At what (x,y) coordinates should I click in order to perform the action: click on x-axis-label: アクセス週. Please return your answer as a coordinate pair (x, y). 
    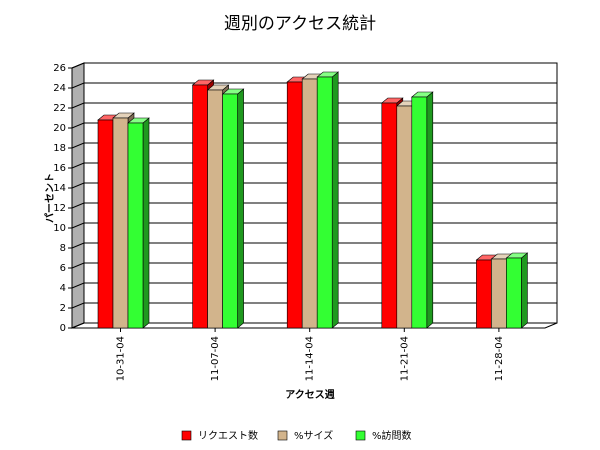
    Looking at the image, I should click on (310, 395).